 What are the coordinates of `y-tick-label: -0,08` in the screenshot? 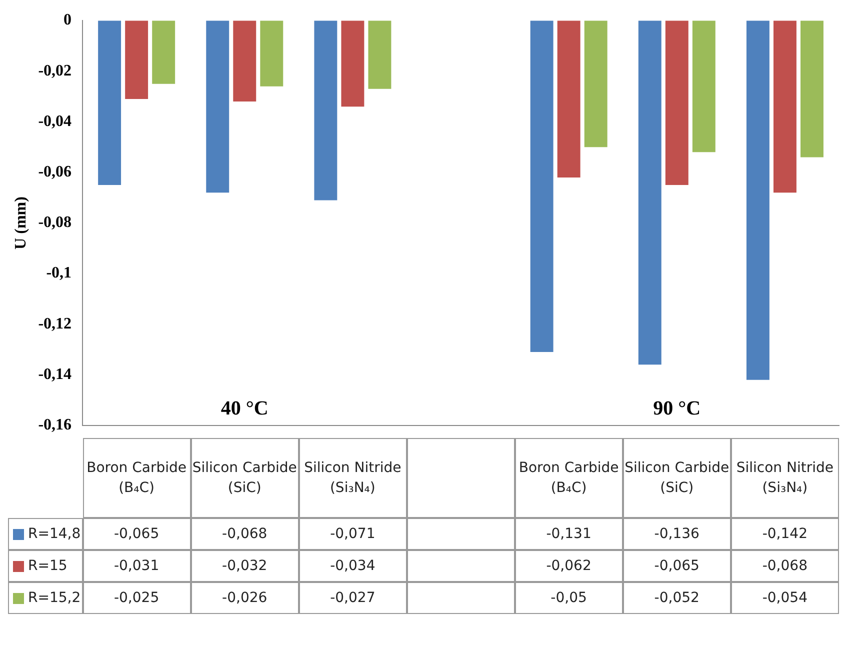 It's located at (55, 223).